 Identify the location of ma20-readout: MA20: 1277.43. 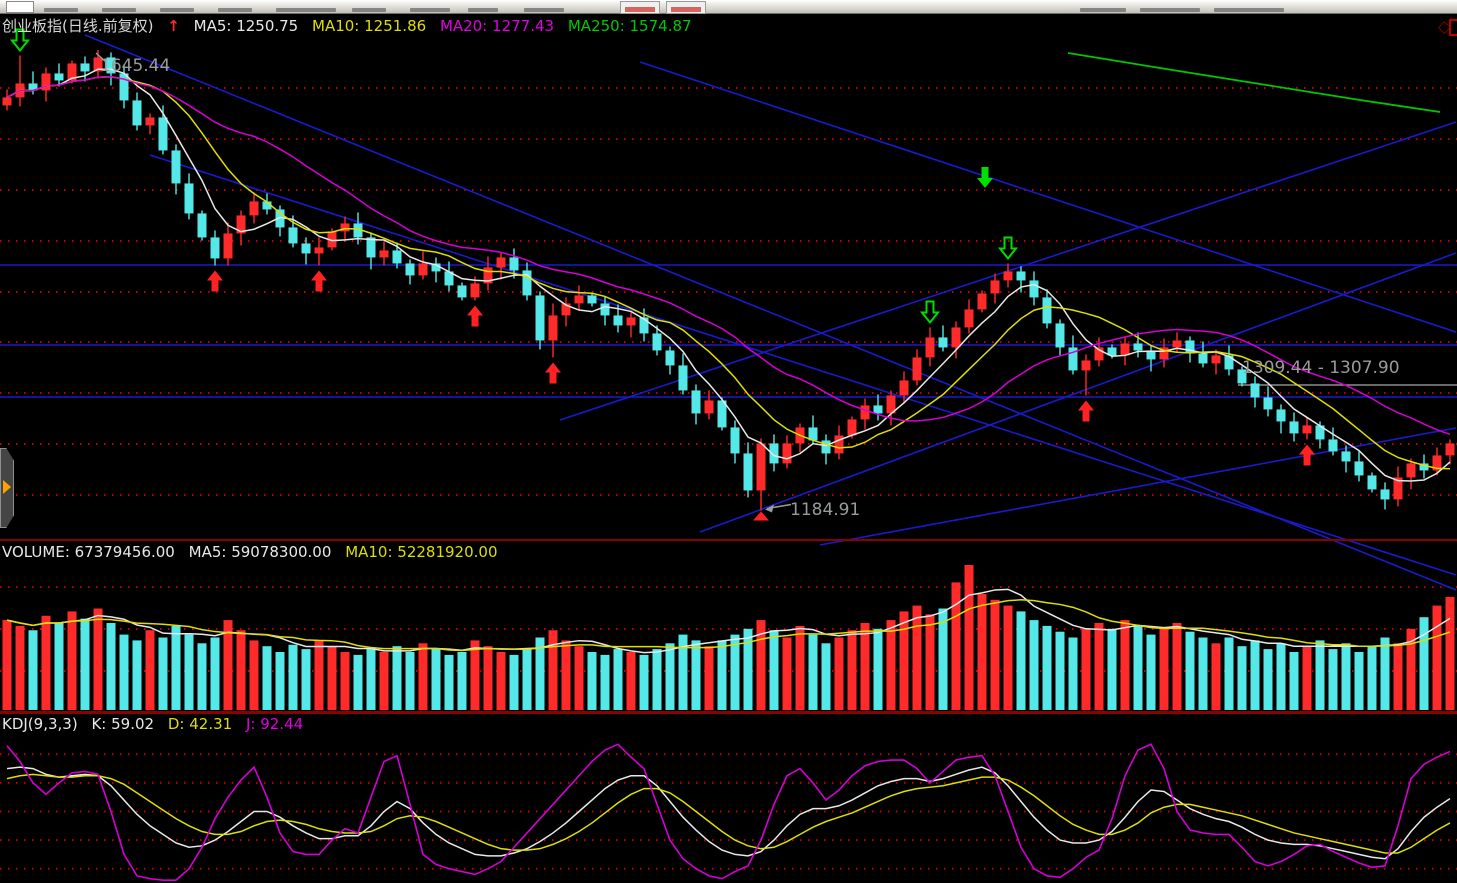
(497, 26).